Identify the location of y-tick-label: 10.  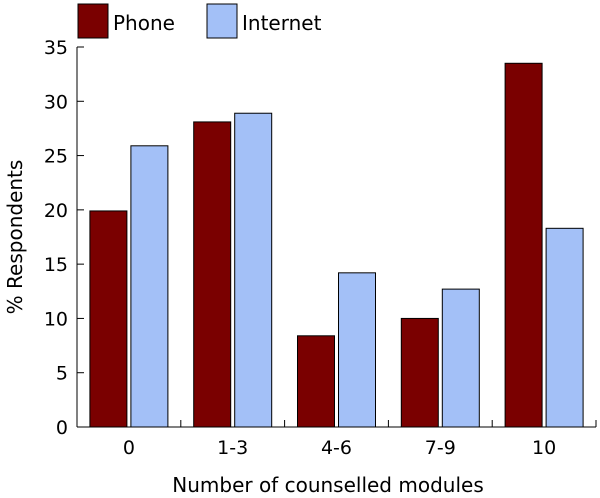
(56, 319).